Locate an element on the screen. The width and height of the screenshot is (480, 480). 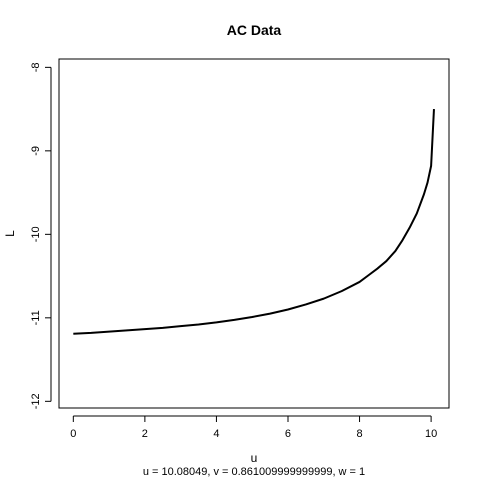
chart-title: AC Data is located at coordinates (254, 30).